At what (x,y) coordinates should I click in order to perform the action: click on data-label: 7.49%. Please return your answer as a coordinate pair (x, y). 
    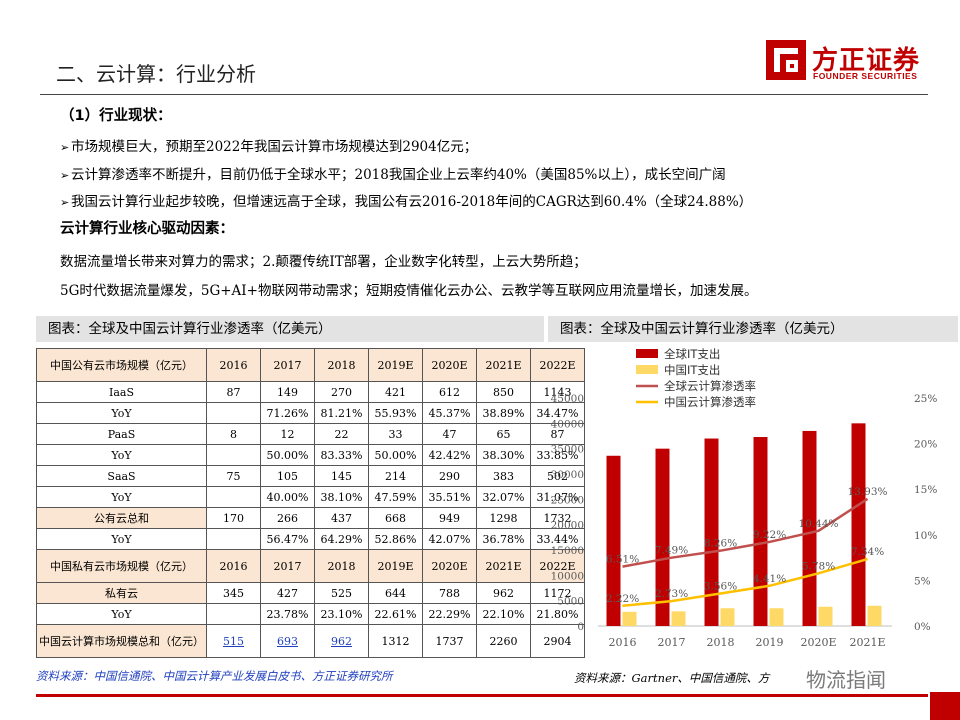
    Looking at the image, I should click on (671, 551).